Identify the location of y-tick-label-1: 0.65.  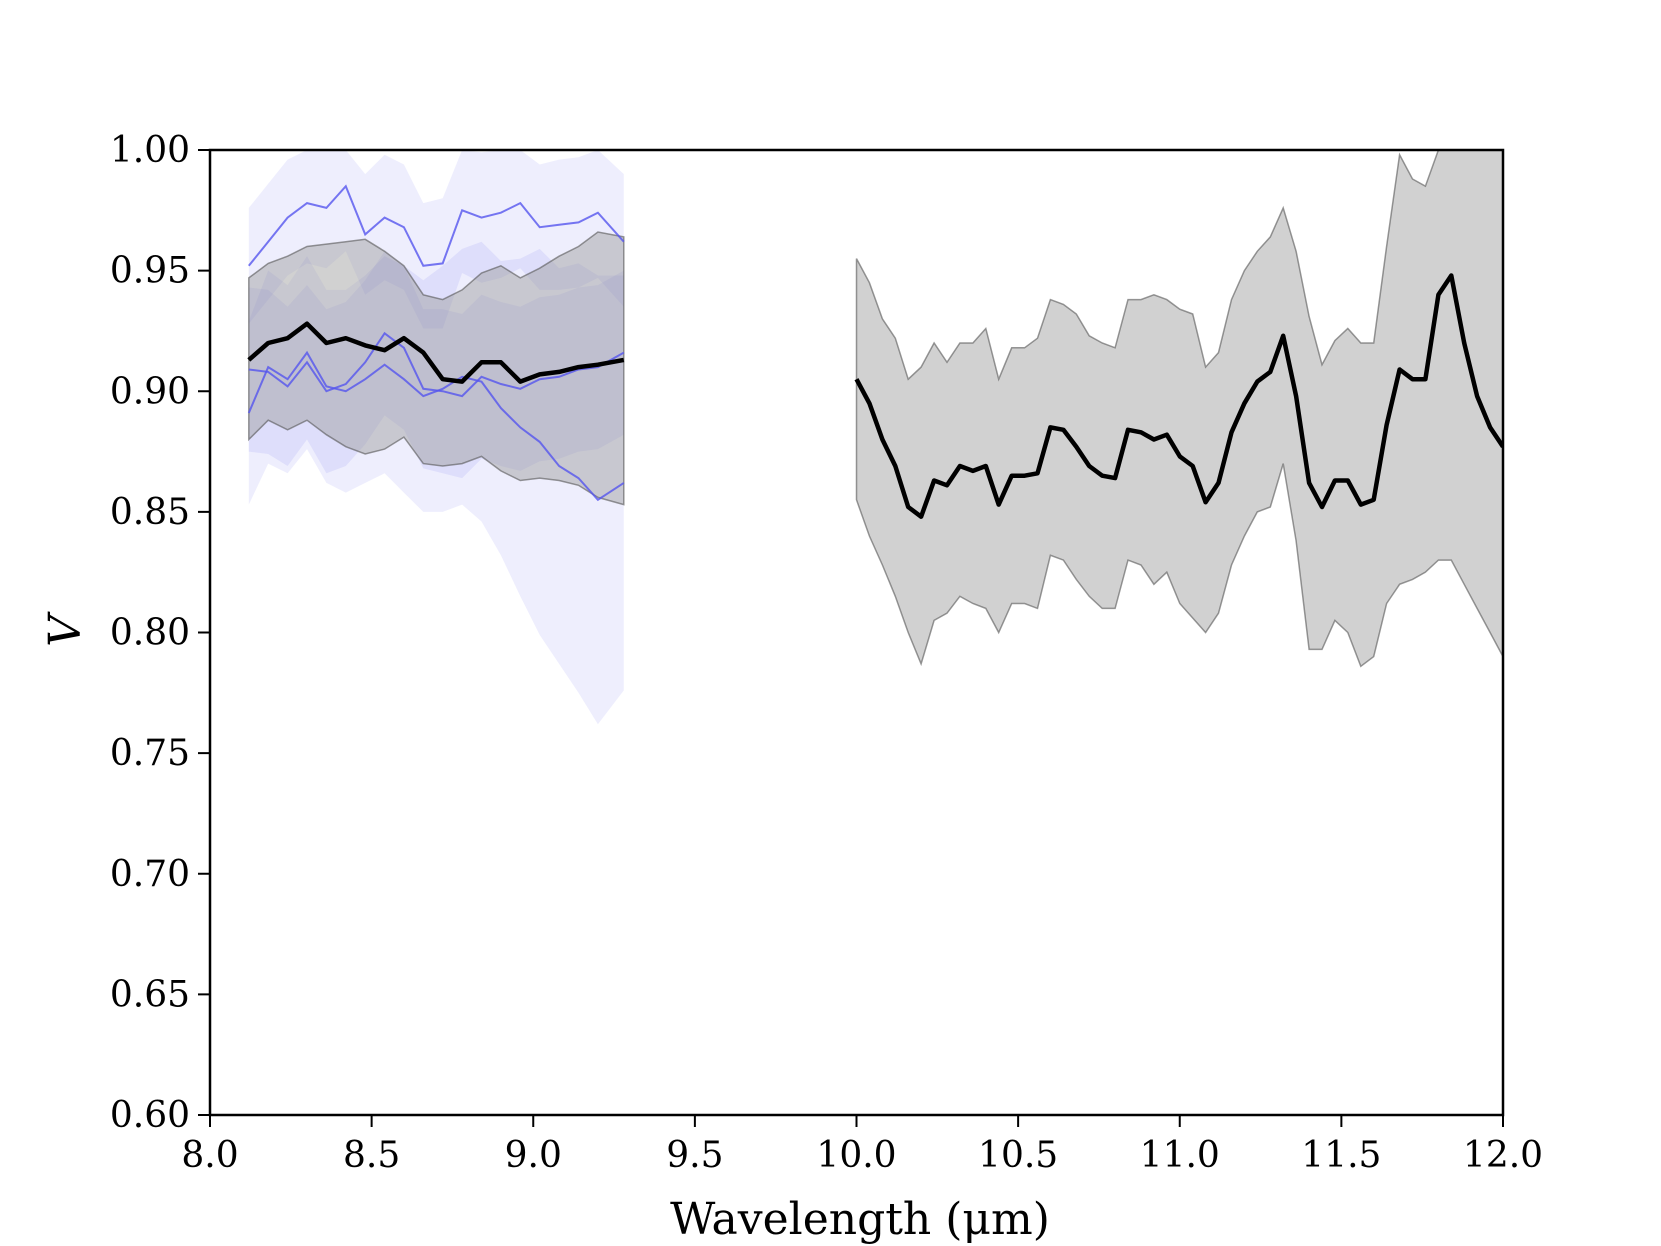
(150, 994).